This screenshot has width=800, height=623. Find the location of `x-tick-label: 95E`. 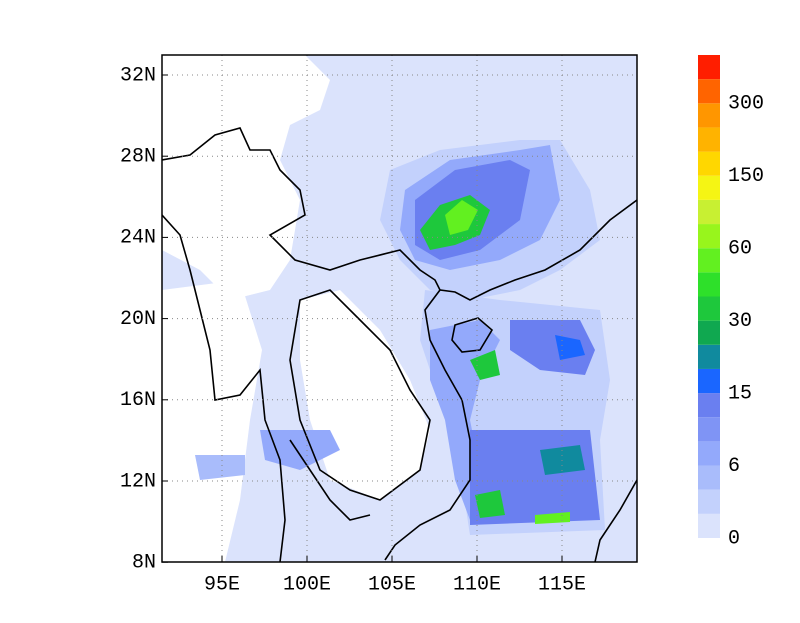

x-tick-label: 95E is located at coordinates (222, 584).